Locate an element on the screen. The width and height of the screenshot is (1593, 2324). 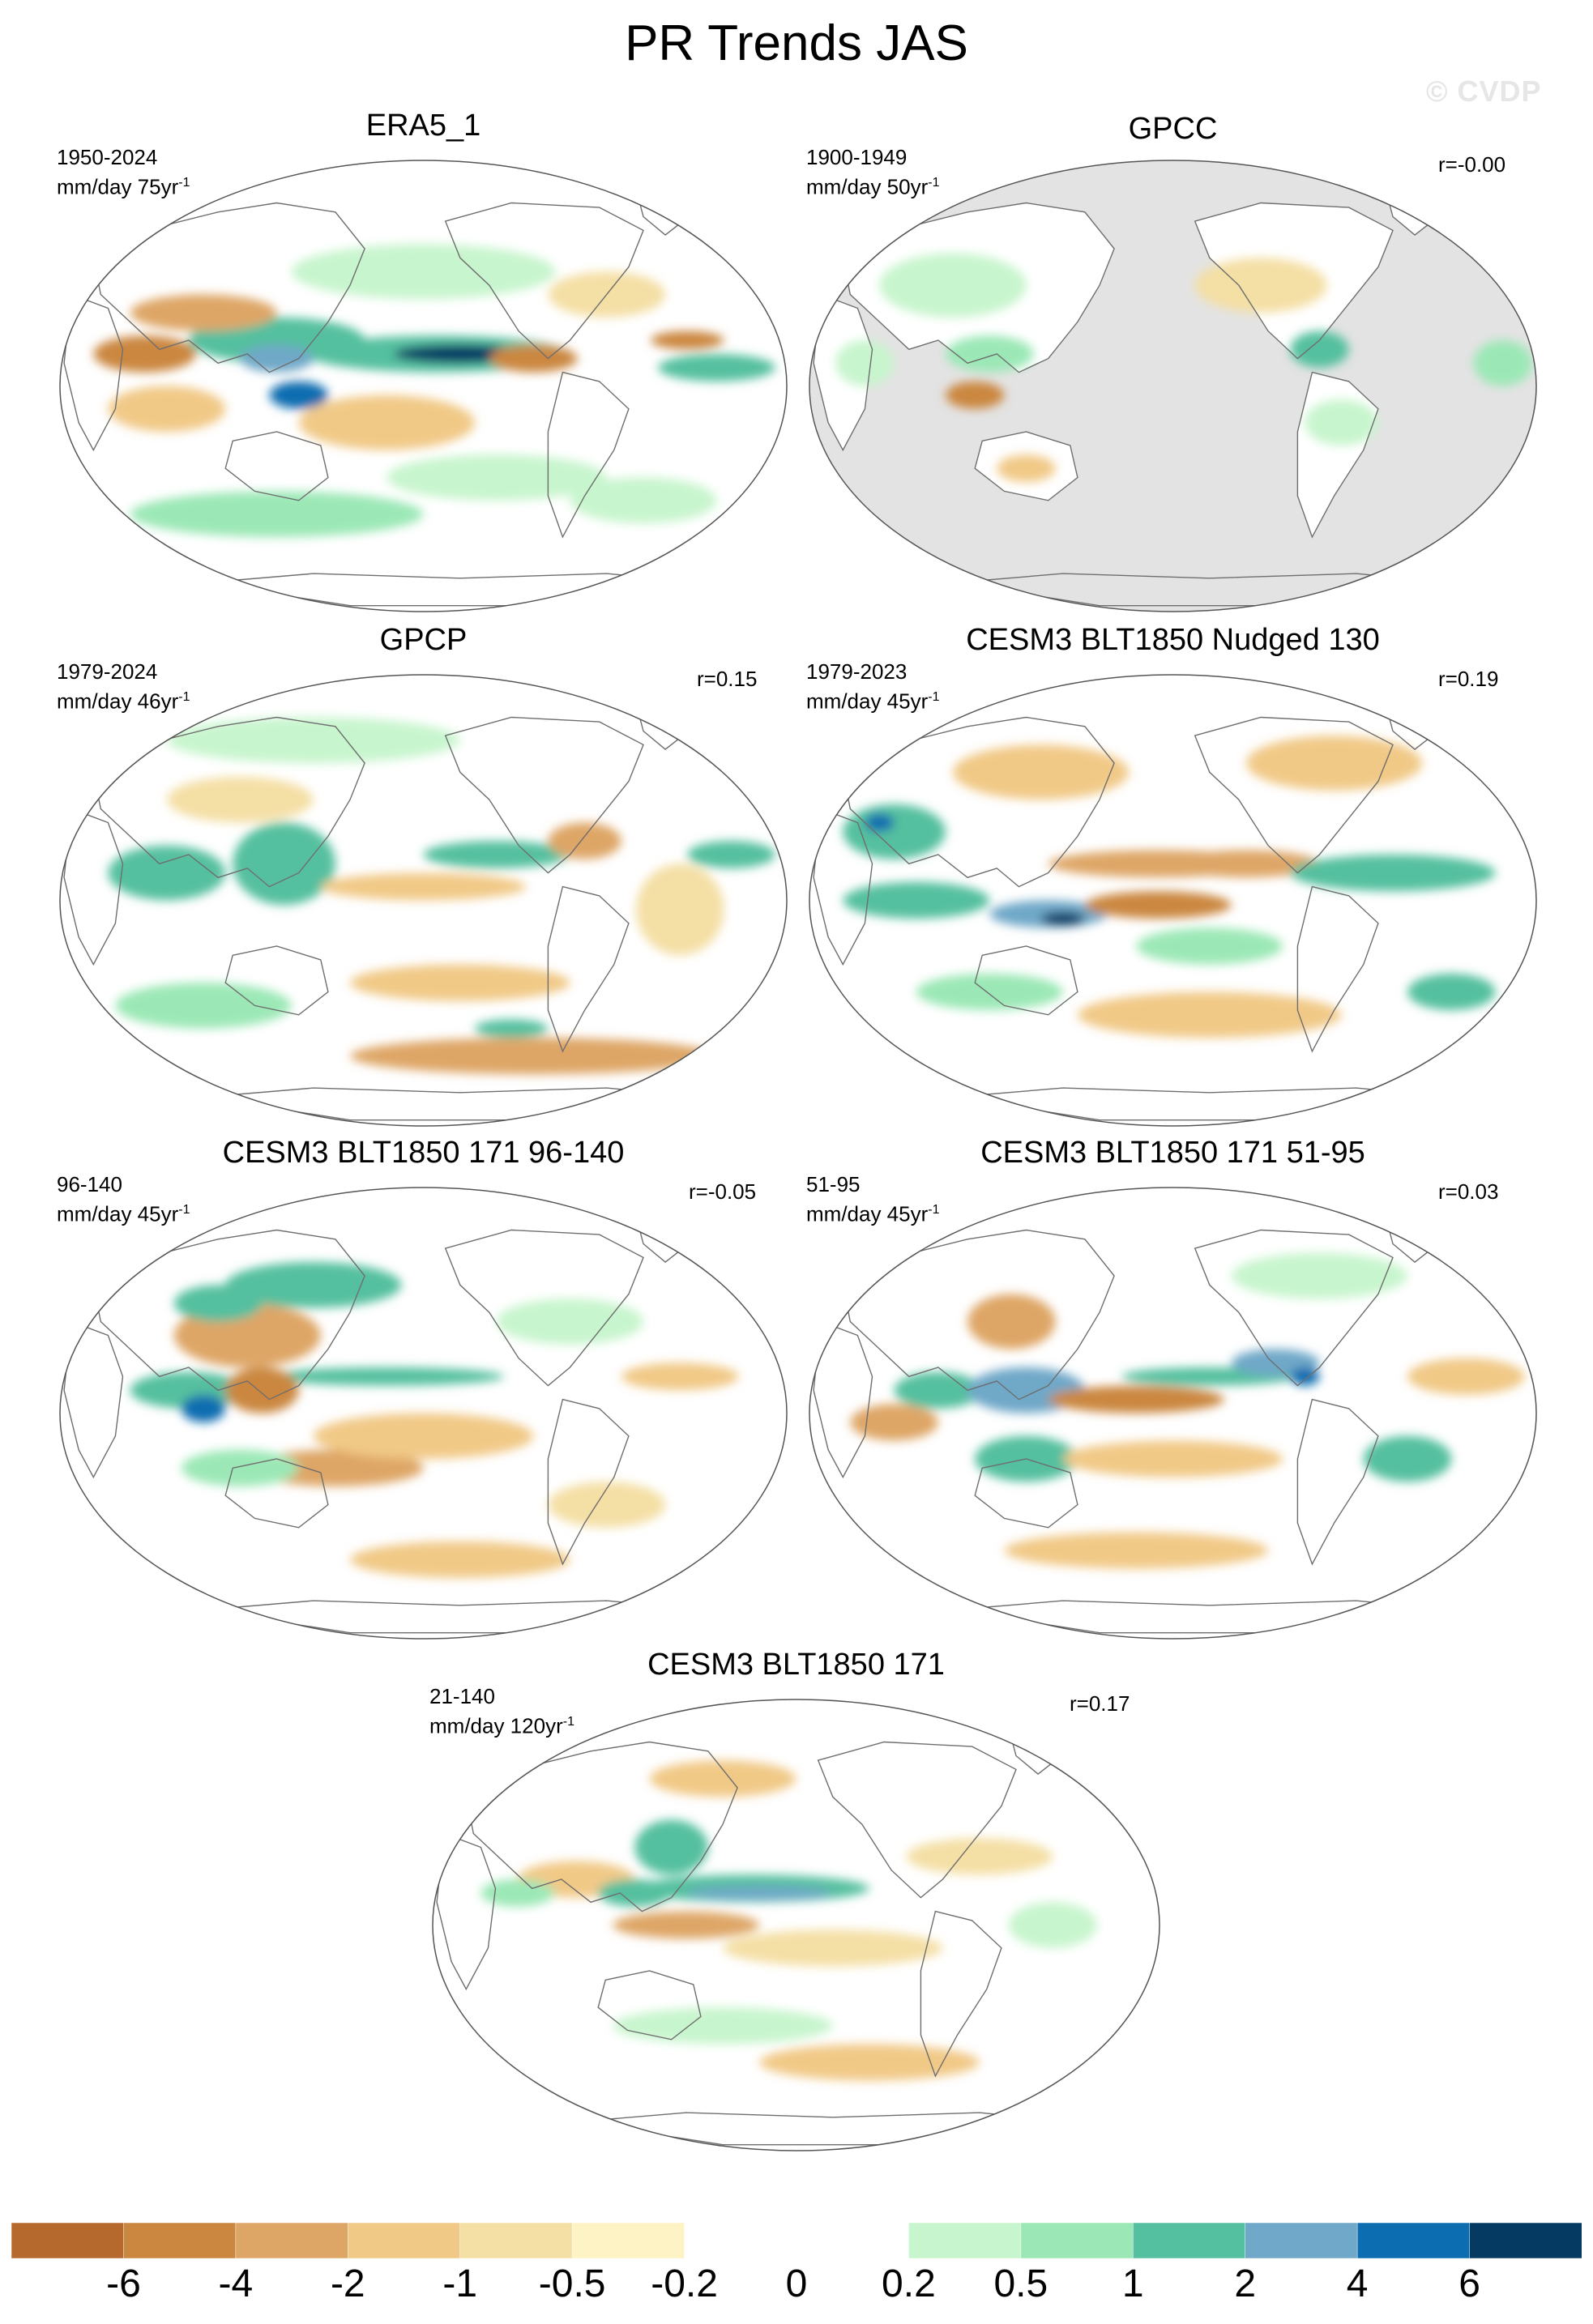
colorbar-tick-label: -1 is located at coordinates (460, 2283).